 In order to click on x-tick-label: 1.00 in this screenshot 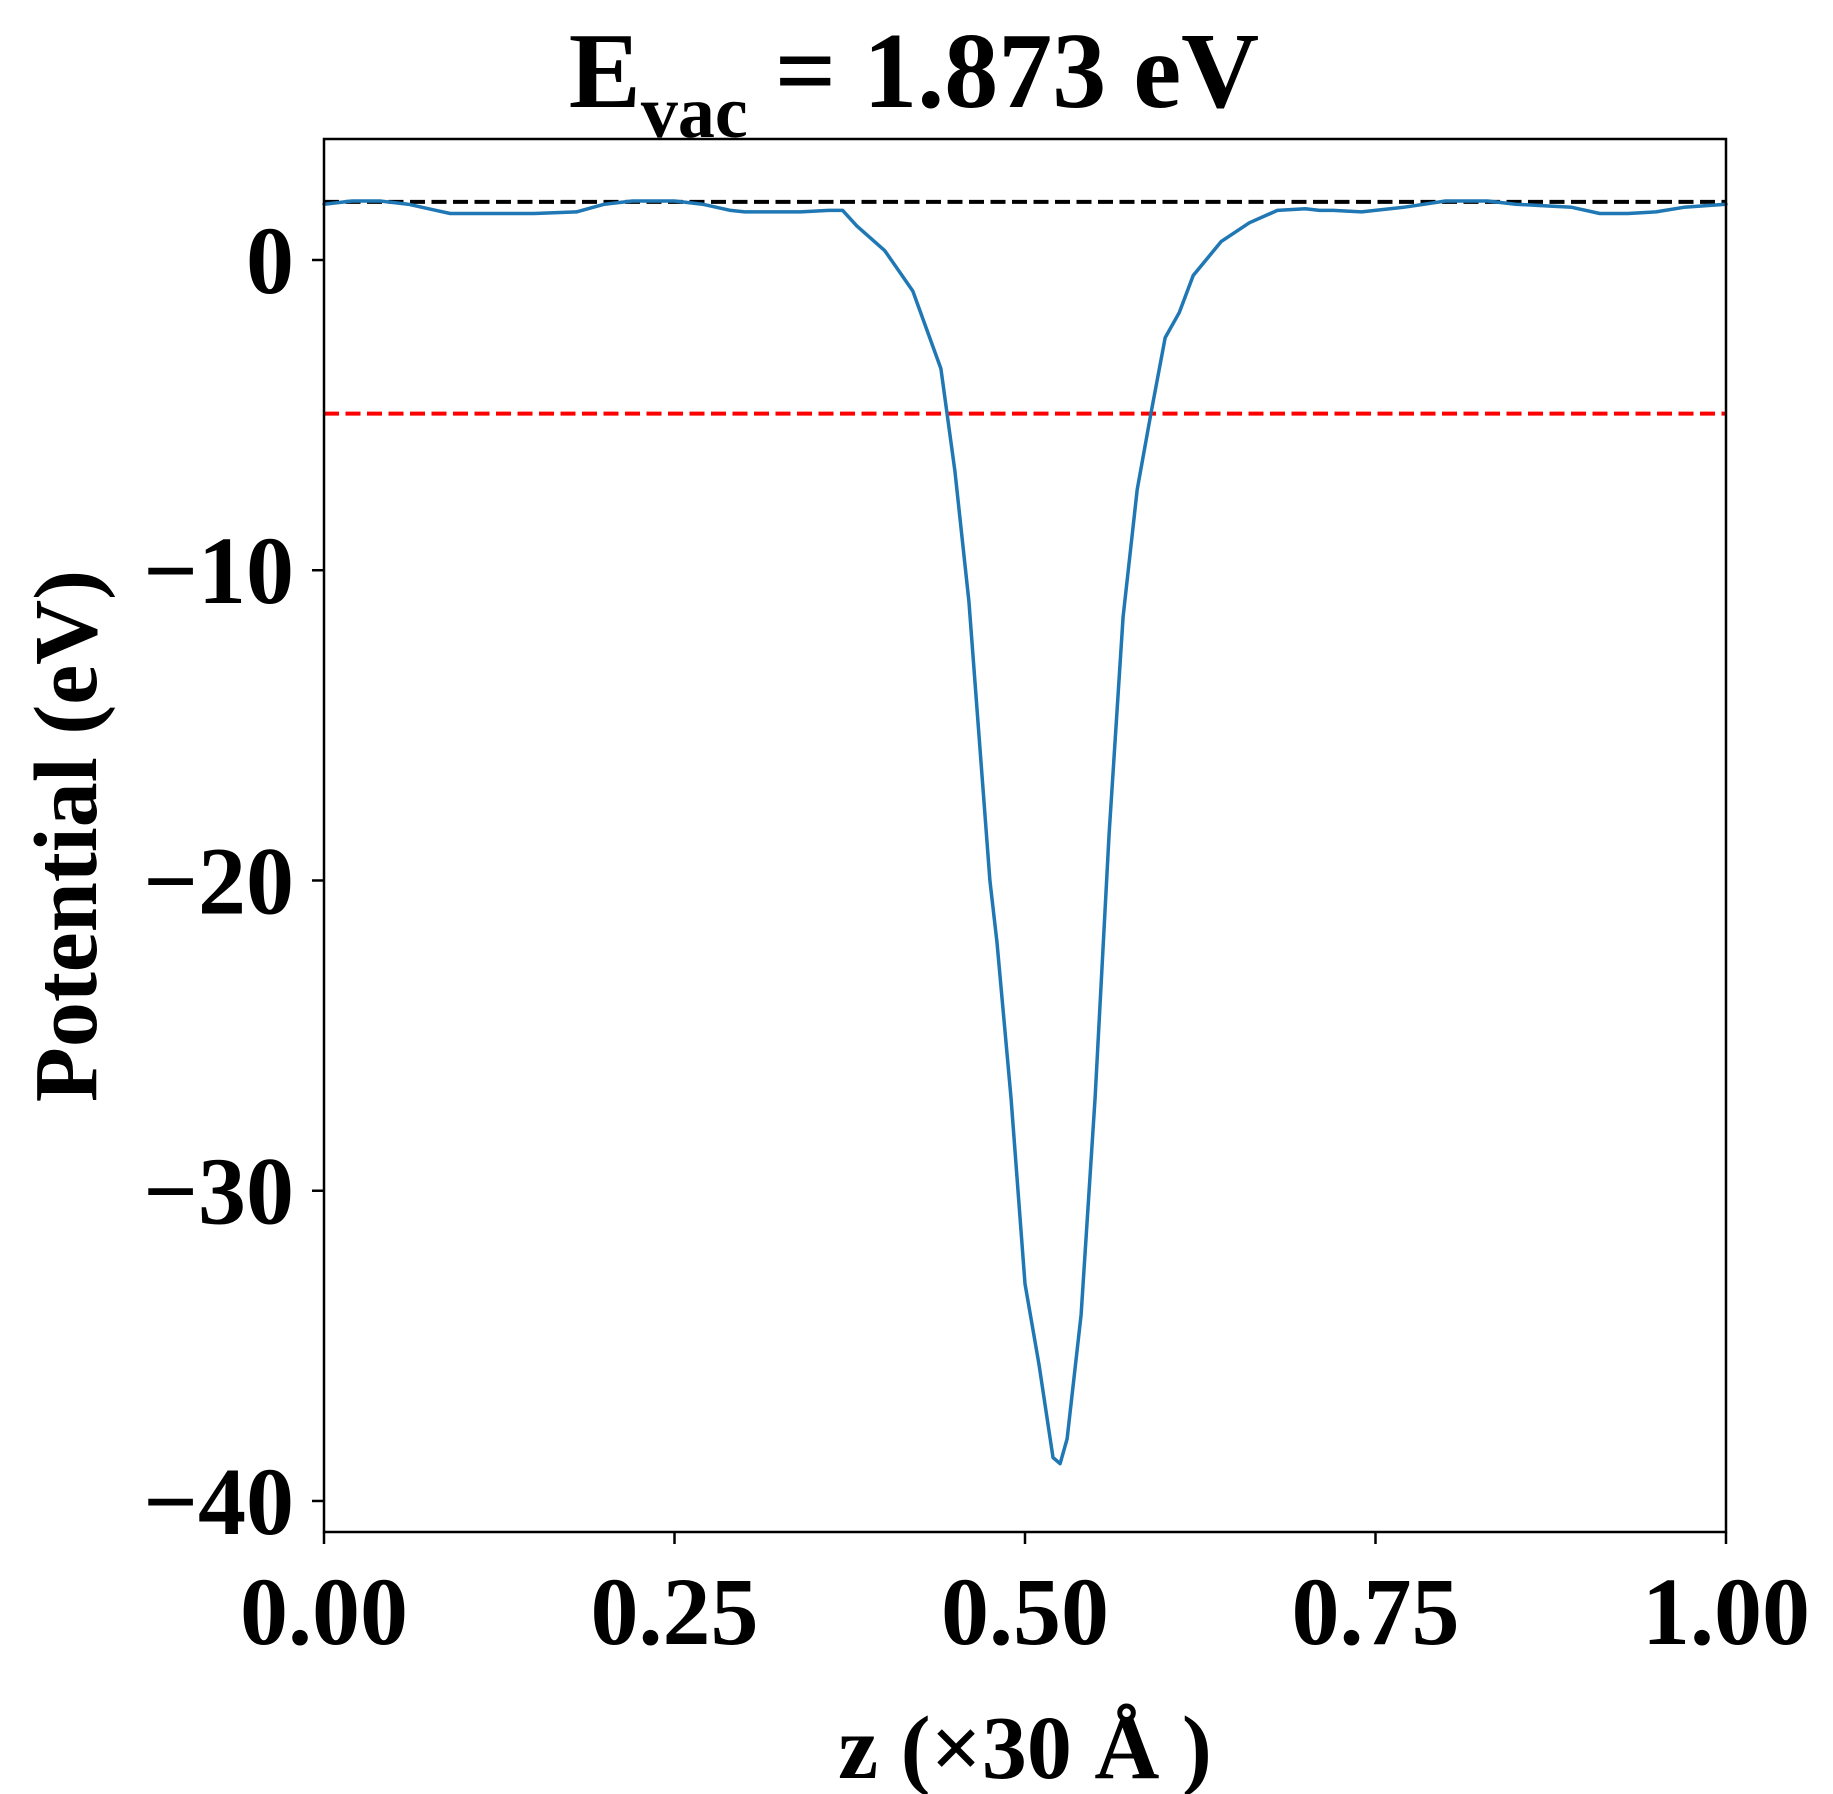, I will do `click(1726, 1611)`.